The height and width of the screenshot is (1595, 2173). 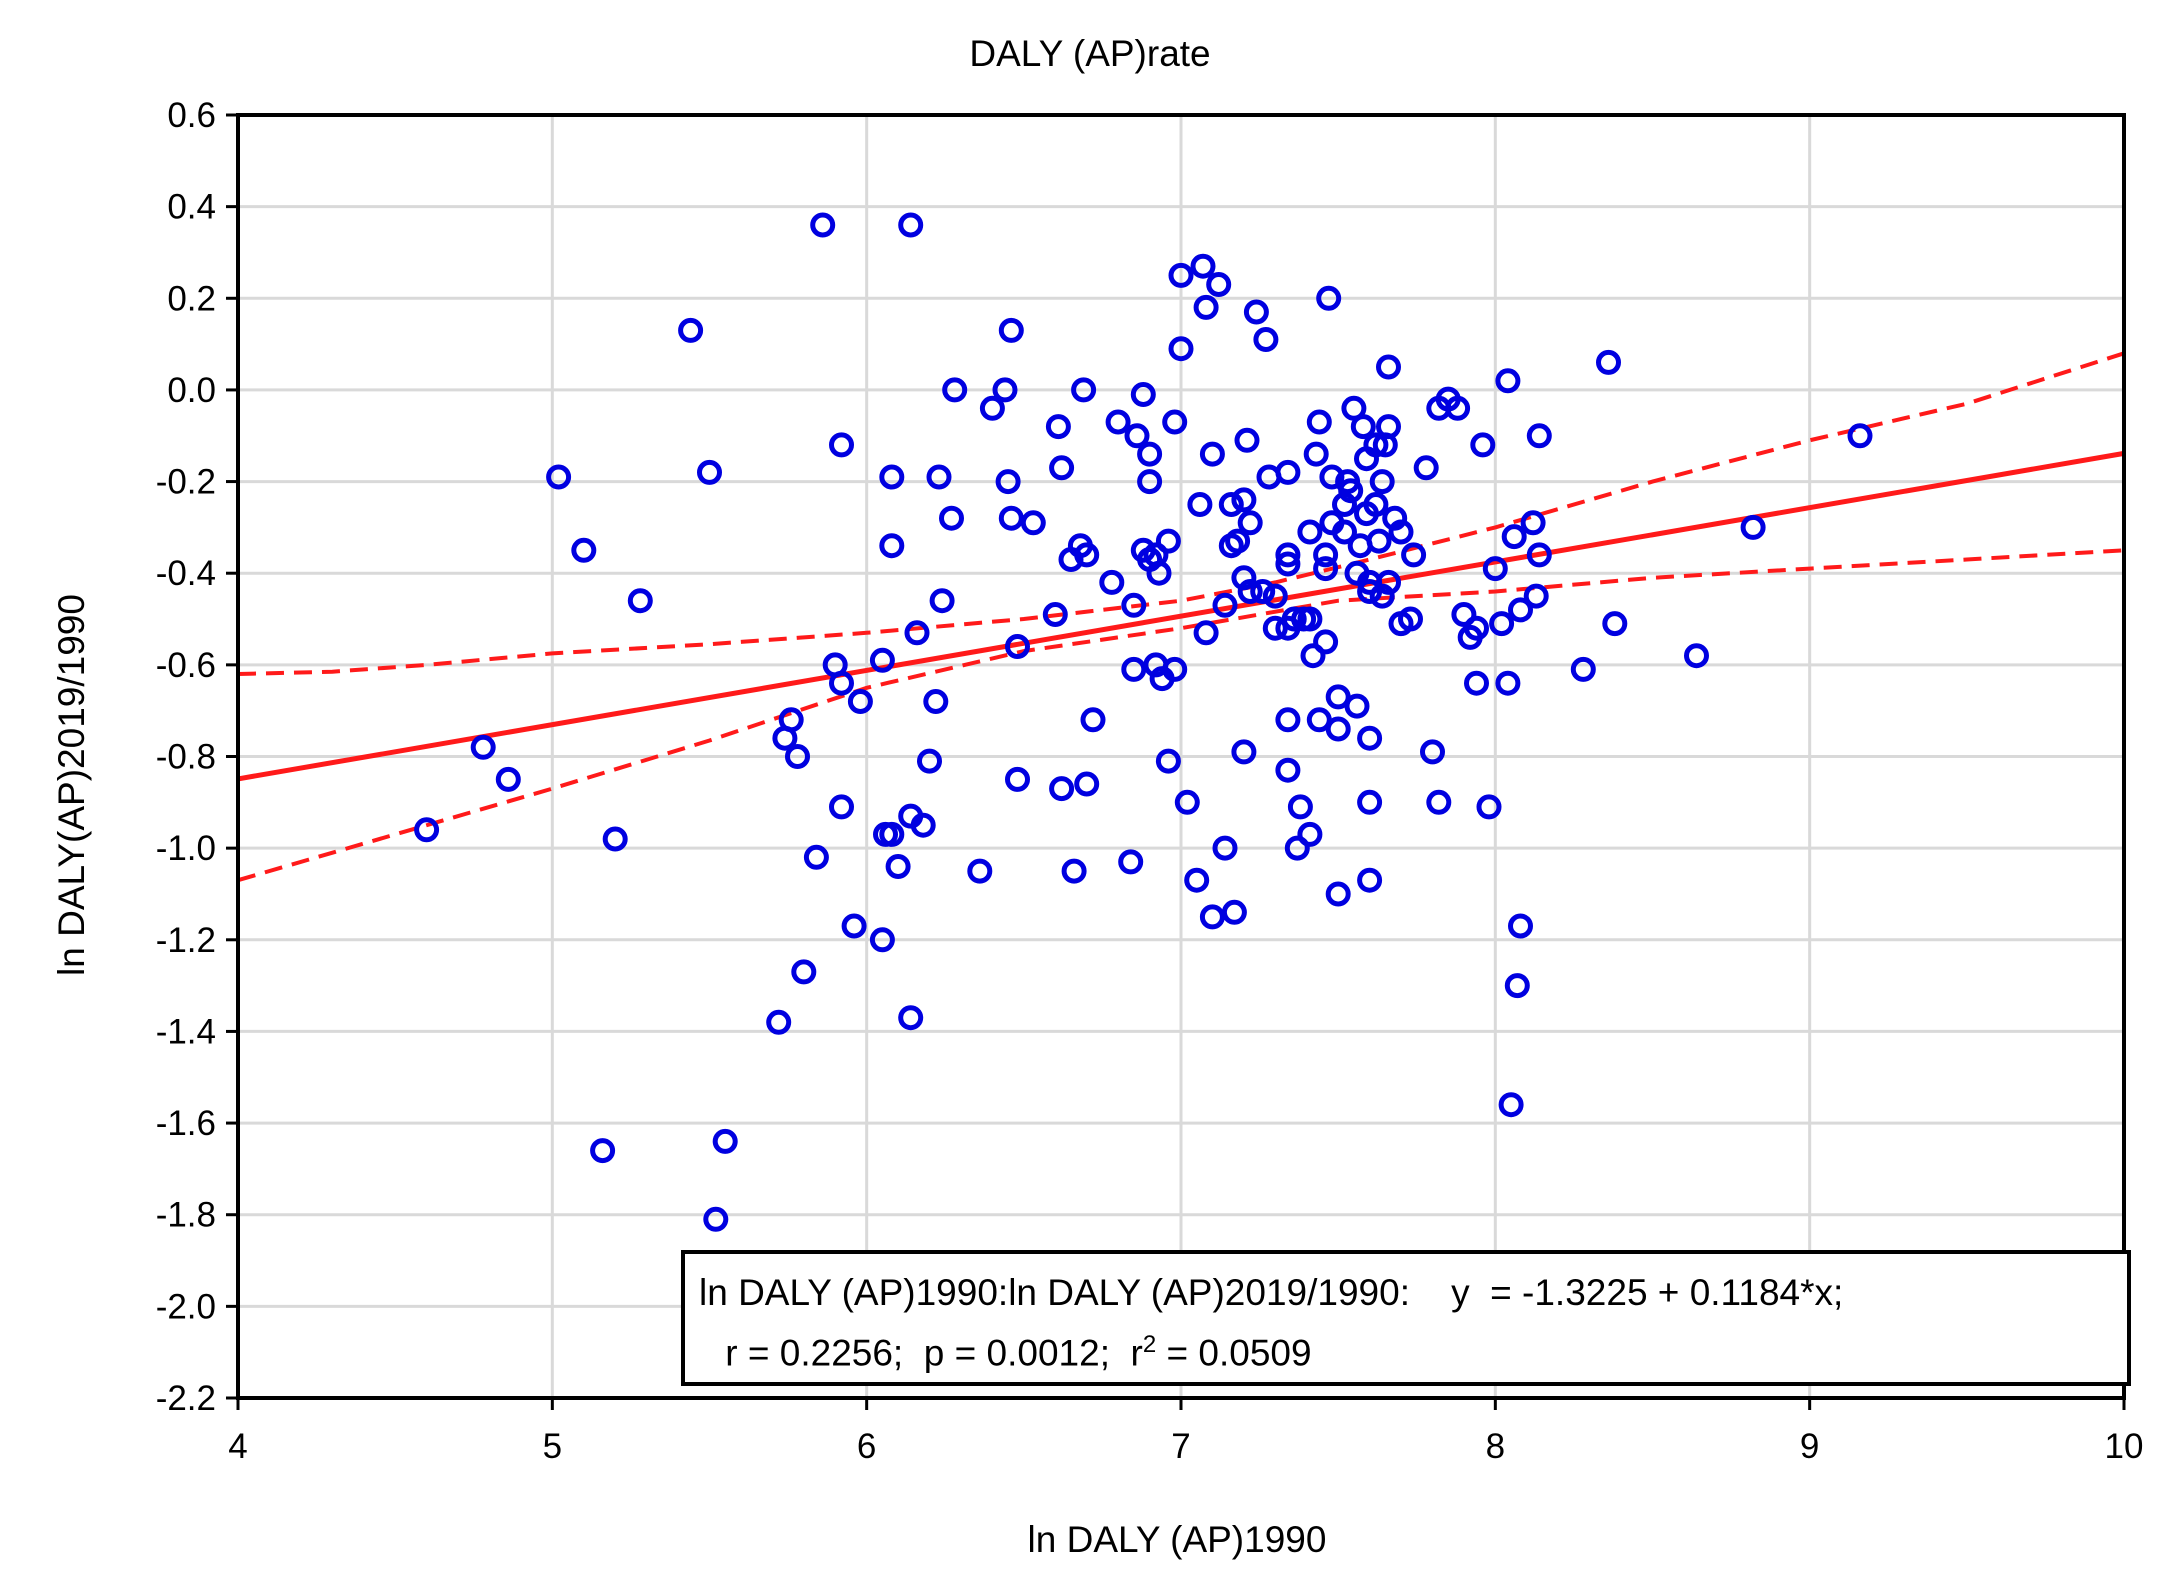 What do you see at coordinates (929, 1353) in the screenshot?
I see `stats-prefix: r = 0.2256; p = 0.0012; r` at bounding box center [929, 1353].